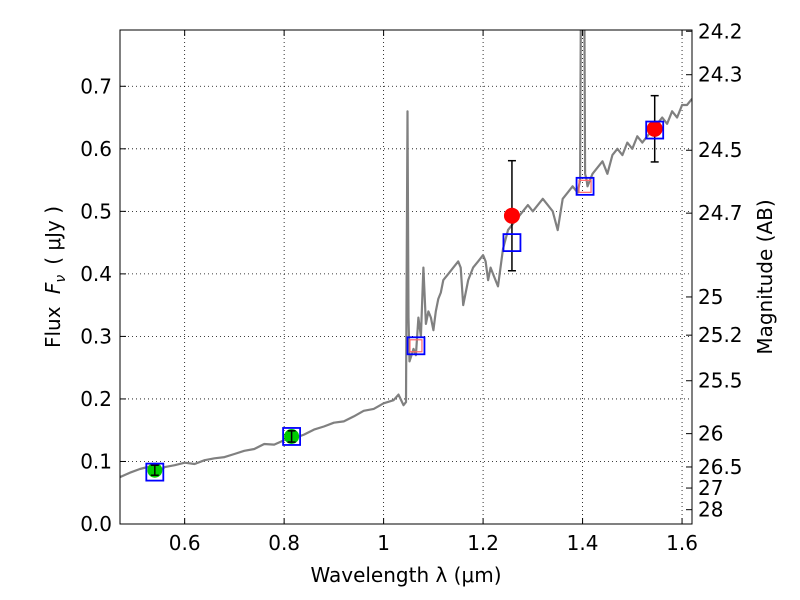 This screenshot has width=800, height=600. What do you see at coordinates (583, 543) in the screenshot?
I see `x-tick-label: 1.4` at bounding box center [583, 543].